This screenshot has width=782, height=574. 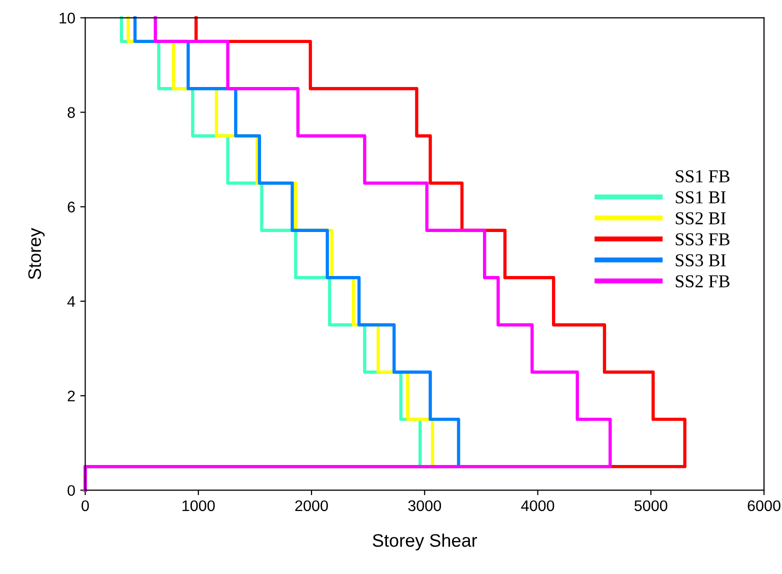 I want to click on legend-label: SS2 BI, so click(x=701, y=218).